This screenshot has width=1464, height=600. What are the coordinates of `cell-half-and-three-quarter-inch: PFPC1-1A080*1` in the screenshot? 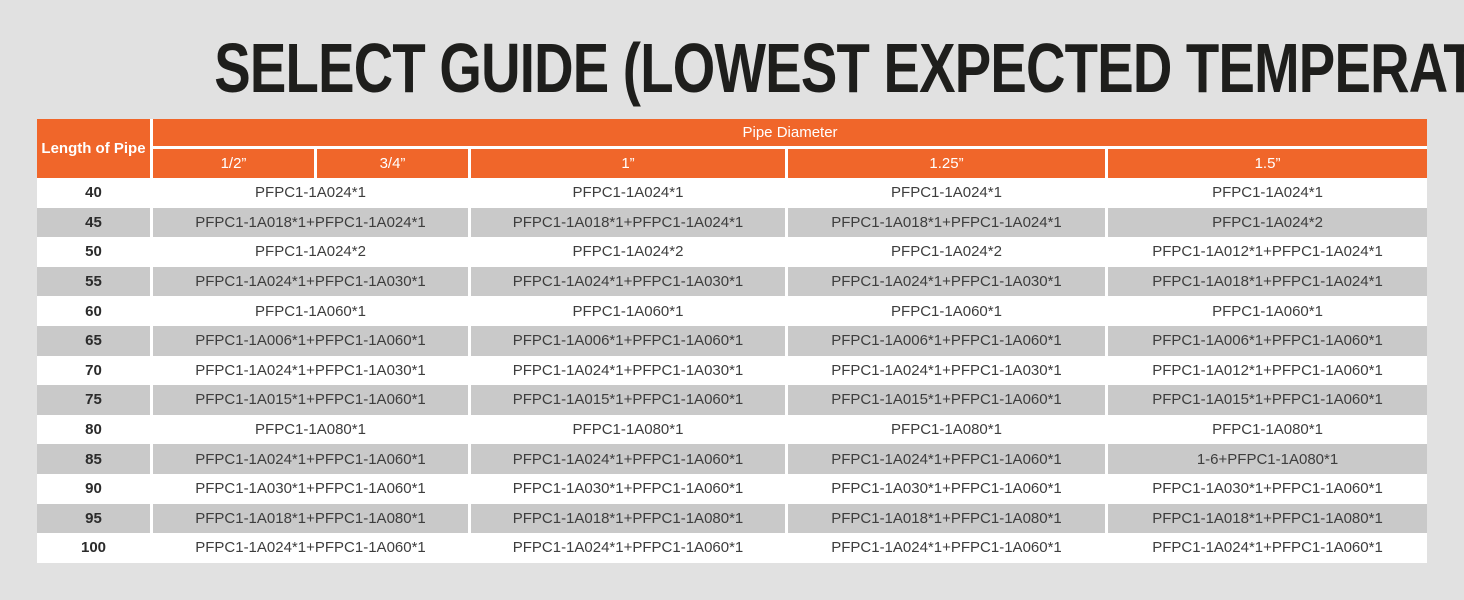 It's located at (312, 429).